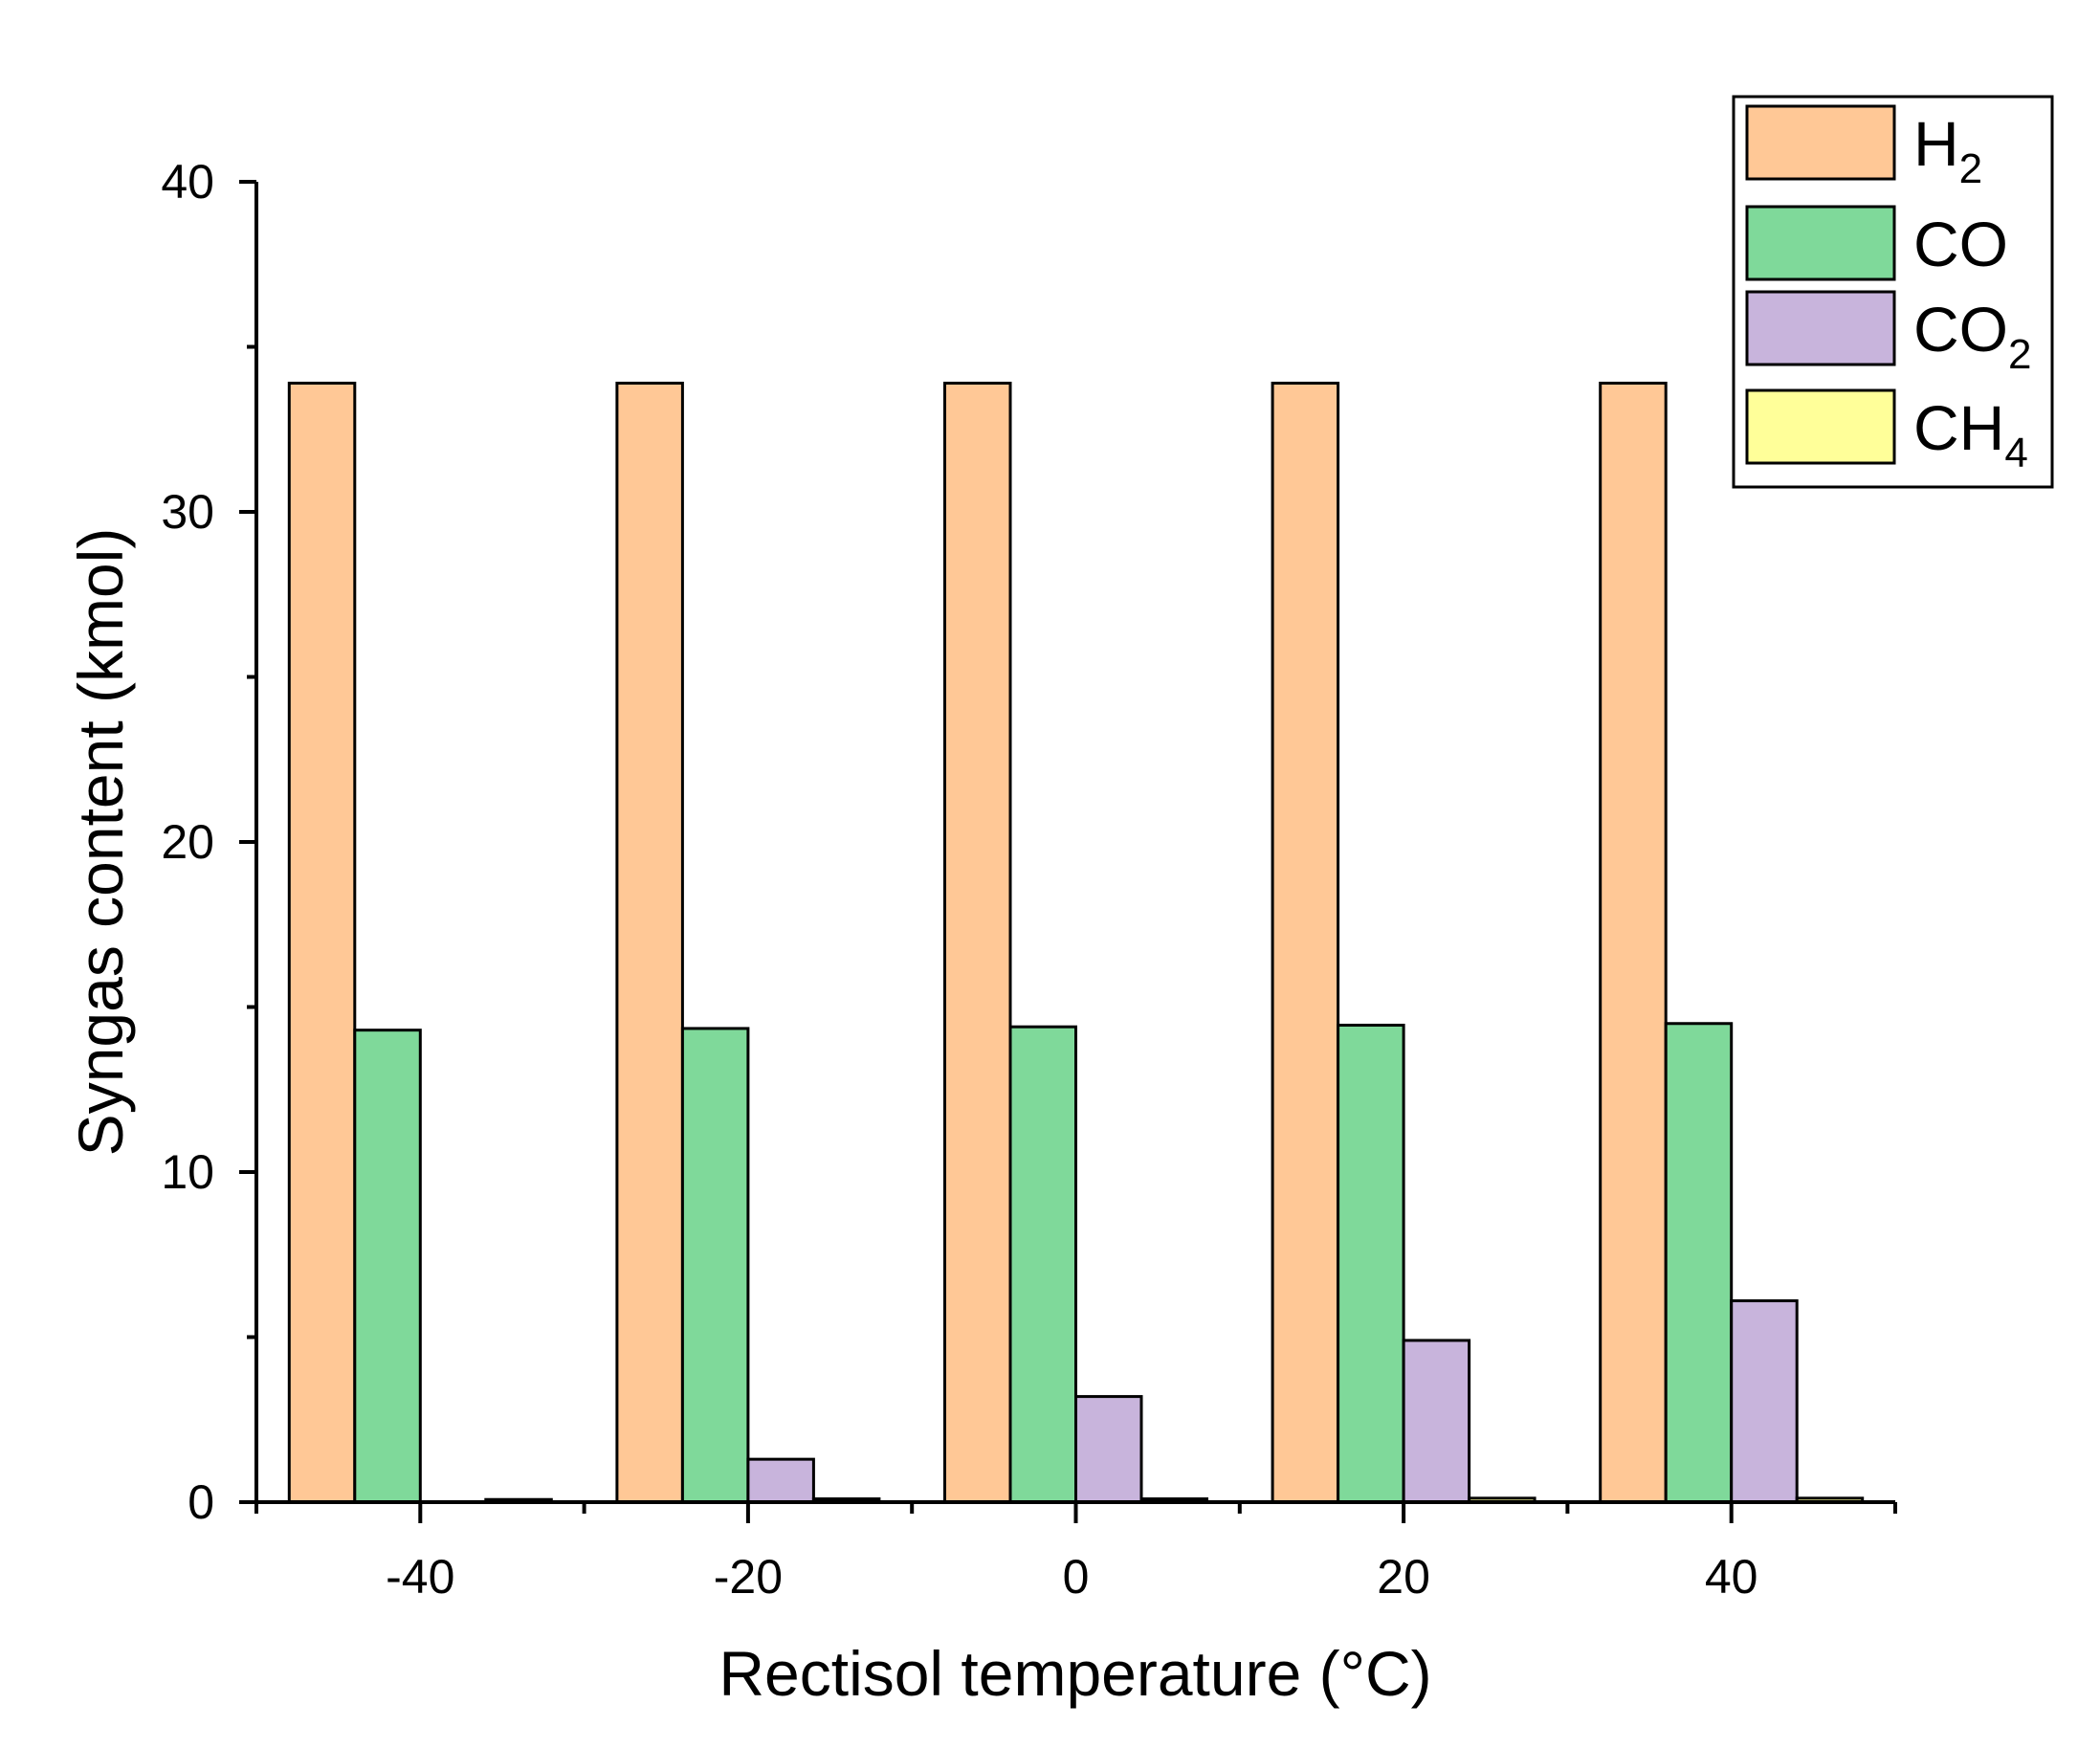 The height and width of the screenshot is (1749, 2100). Describe the element at coordinates (187, 512) in the screenshot. I see `y-tick-label: 30` at that location.